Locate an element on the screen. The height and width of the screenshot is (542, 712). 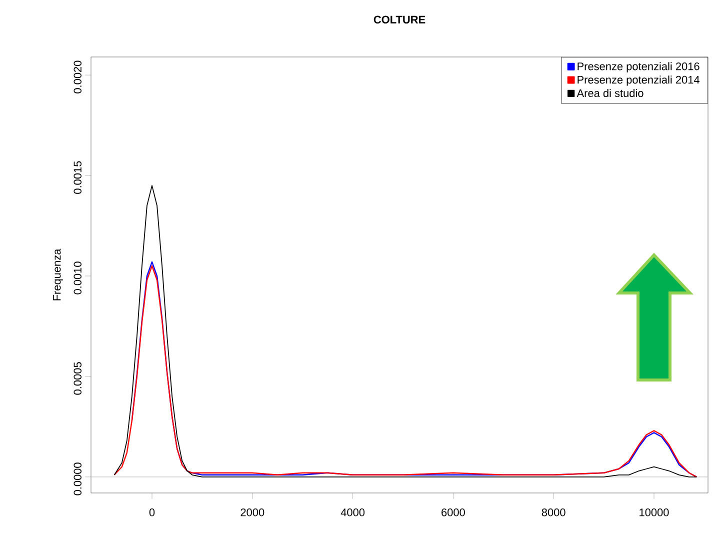
chart-title: COLTURE is located at coordinates (400, 20).